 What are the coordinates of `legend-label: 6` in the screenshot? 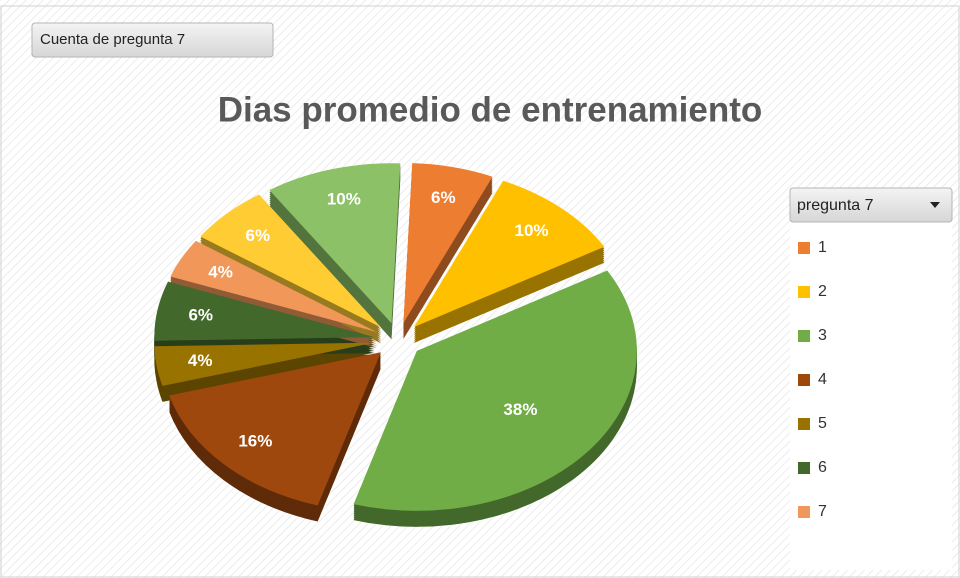 It's located at (822, 467).